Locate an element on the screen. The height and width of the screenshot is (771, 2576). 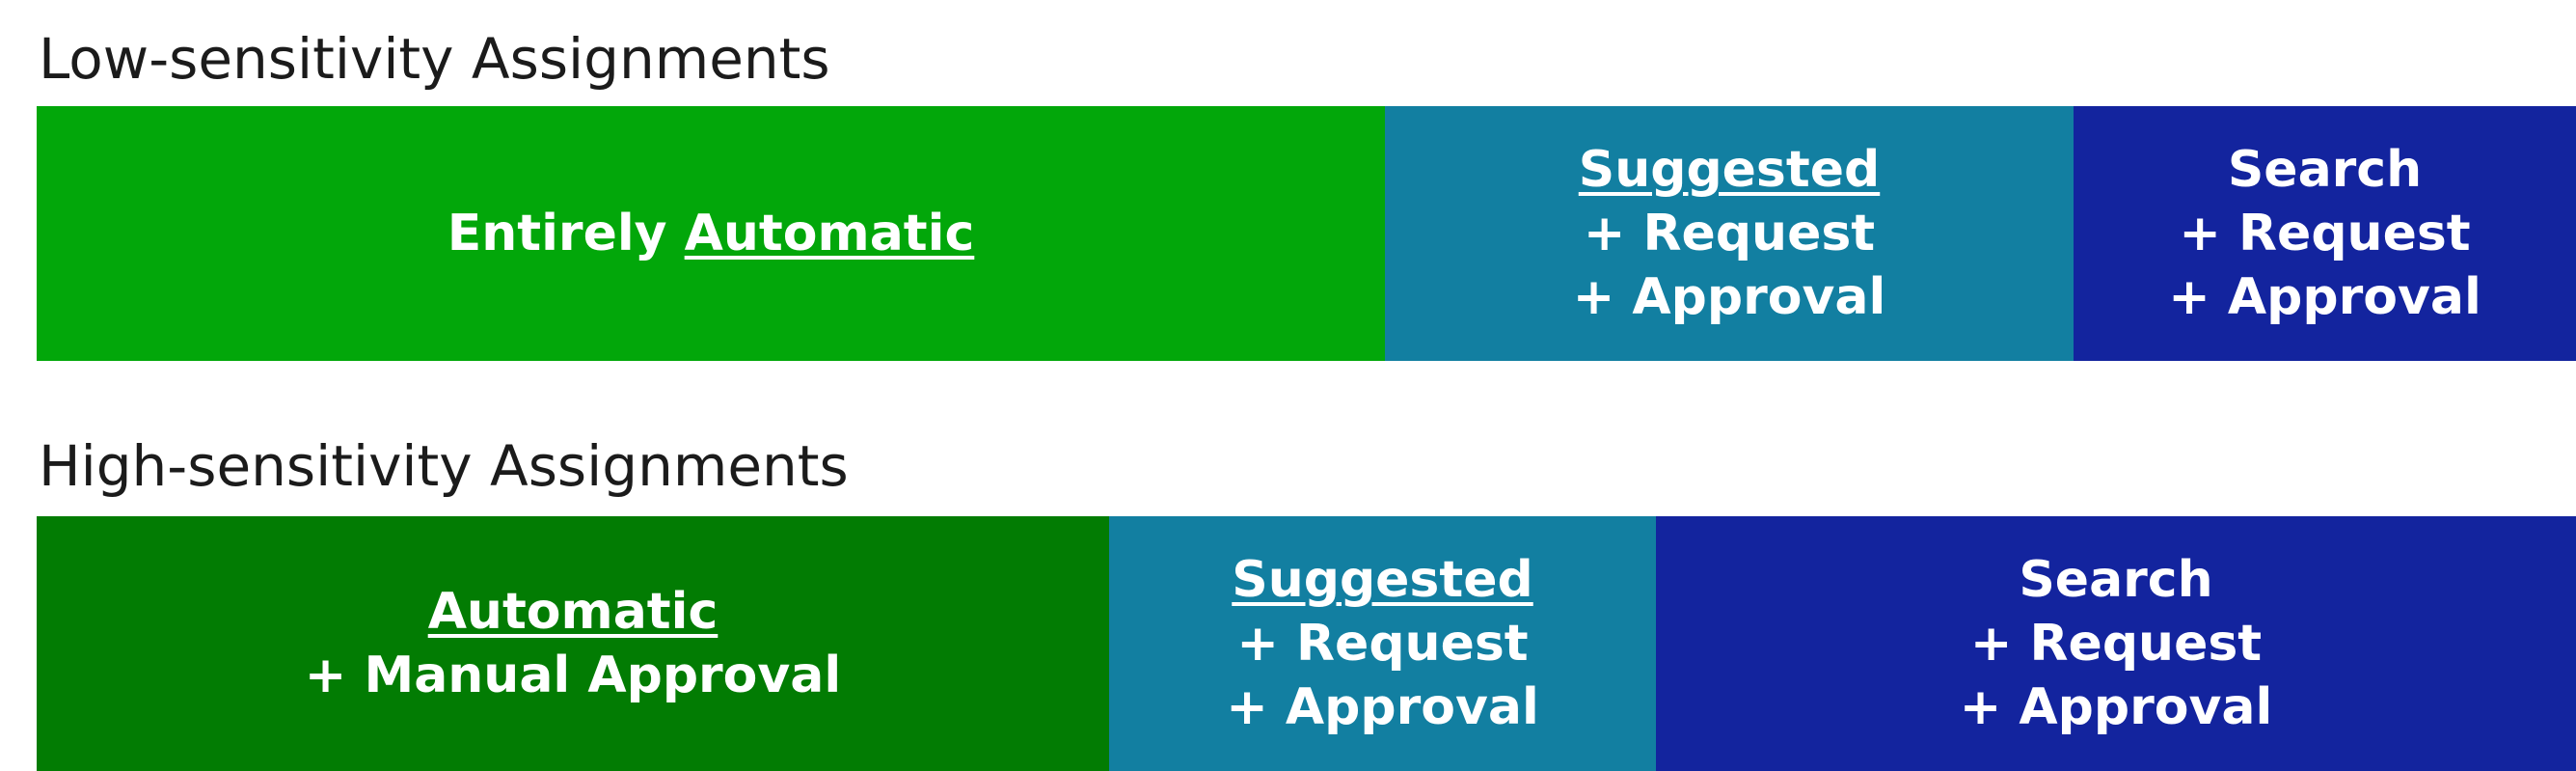
high-sensitivity-title: High-sensitivity Assignments is located at coordinates (444, 466).